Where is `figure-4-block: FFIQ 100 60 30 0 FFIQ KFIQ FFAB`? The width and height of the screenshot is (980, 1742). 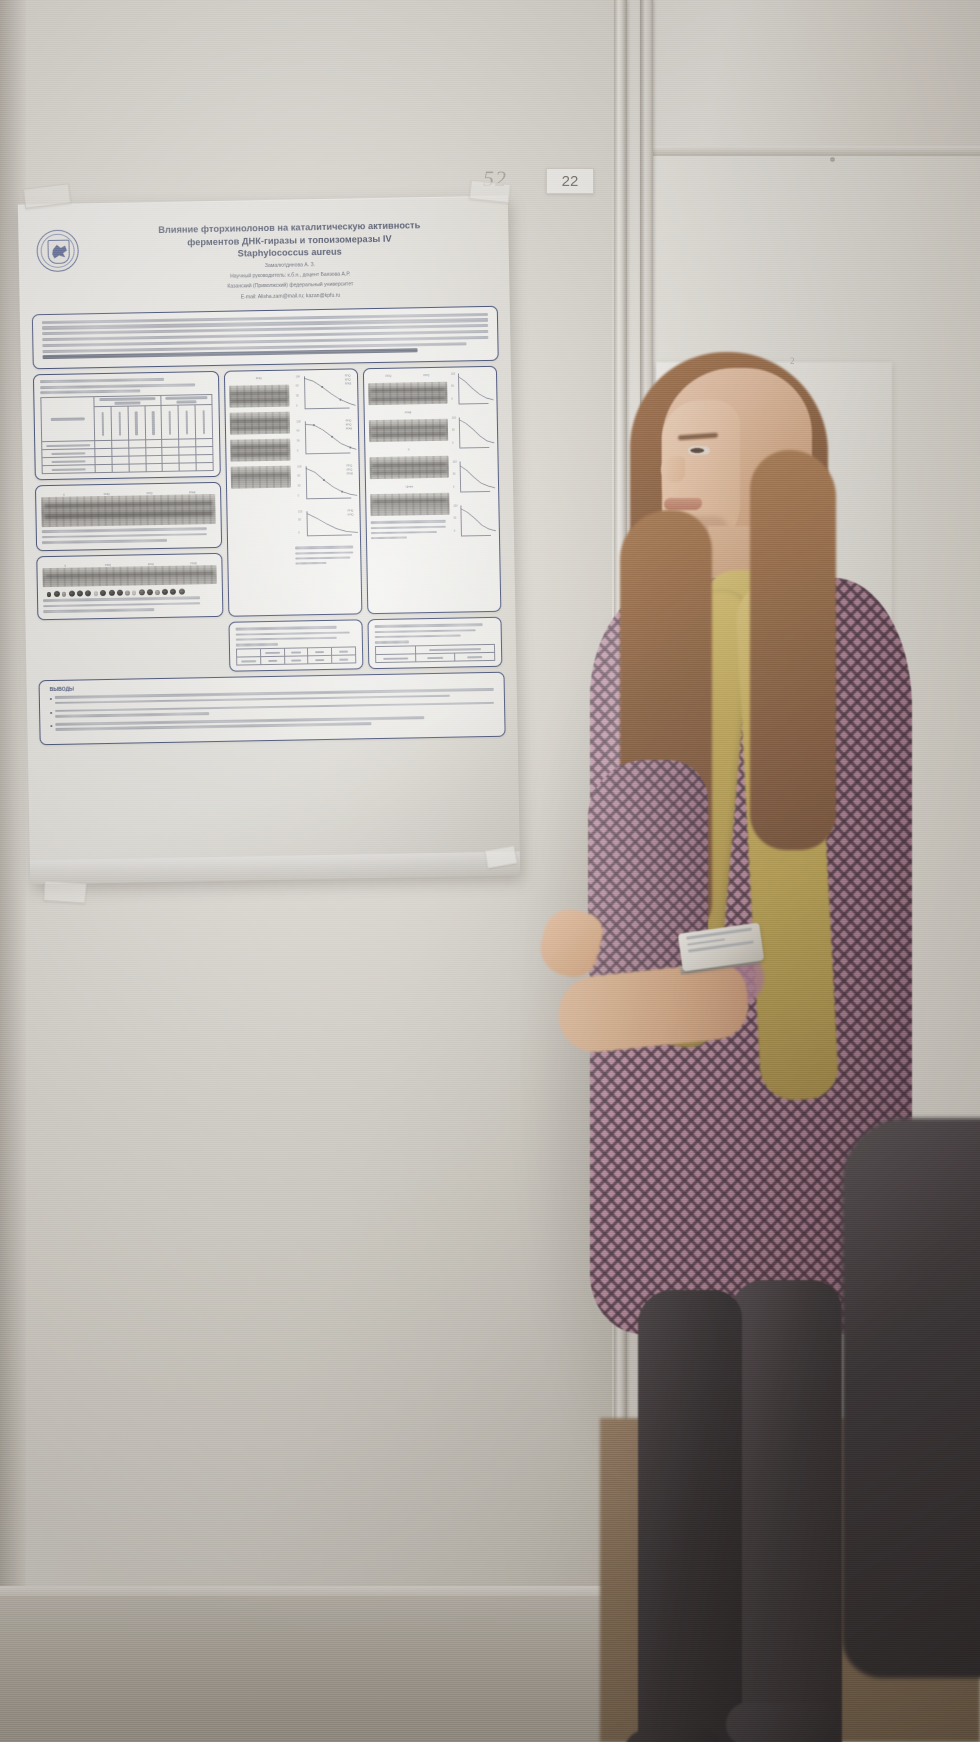
figure-4-block: FFIQ 100 60 30 0 FFIQ KFIQ FFAB is located at coordinates (293, 493).